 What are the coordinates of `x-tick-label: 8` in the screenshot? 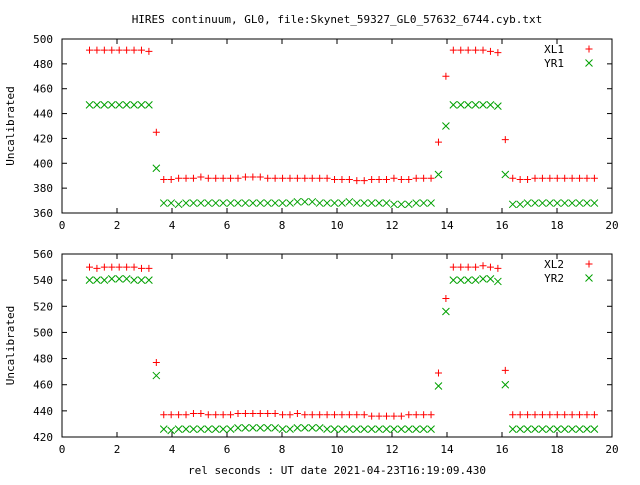 It's located at (282, 225).